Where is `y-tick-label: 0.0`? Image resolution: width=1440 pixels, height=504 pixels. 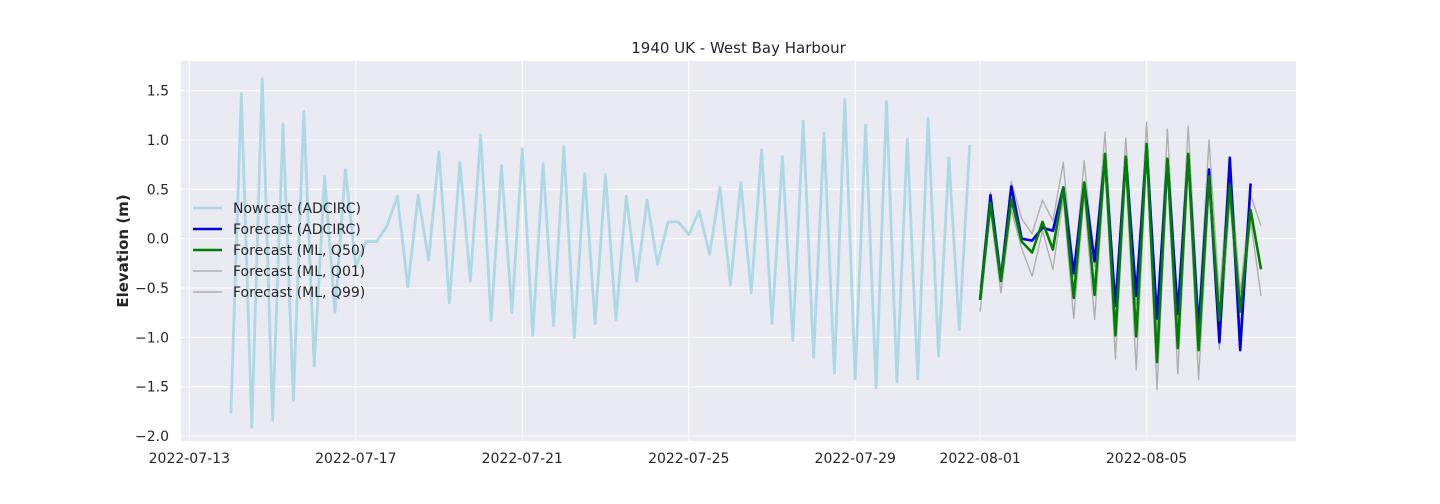
y-tick-label: 0.0 is located at coordinates (158, 240).